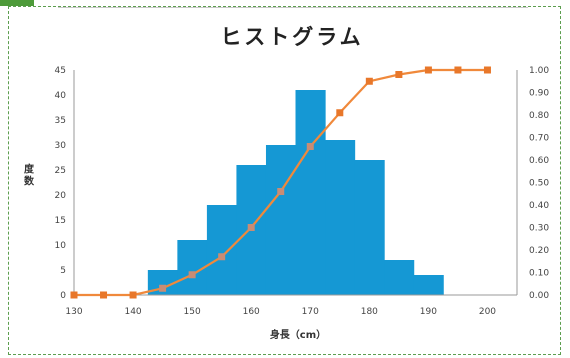 Image resolution: width=570 pixels, height=358 pixels. I want to click on x-axis-label: 身長（cm）, so click(298, 334).